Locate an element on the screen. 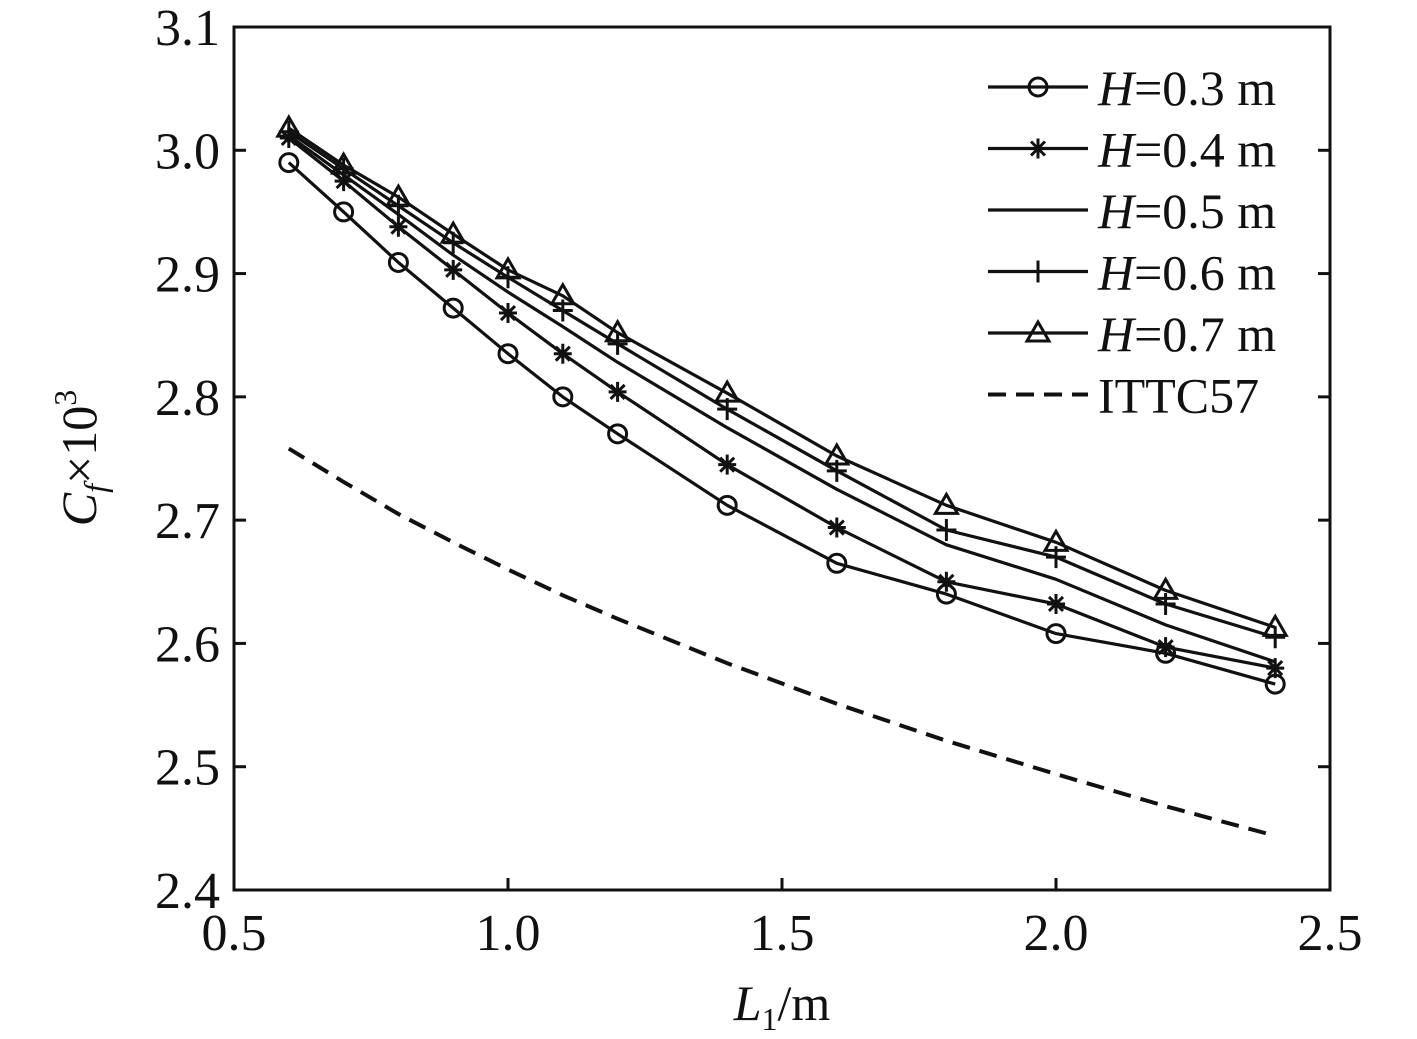 The image size is (1417, 1039). x-tick-label: 2.0 is located at coordinates (1056, 933).